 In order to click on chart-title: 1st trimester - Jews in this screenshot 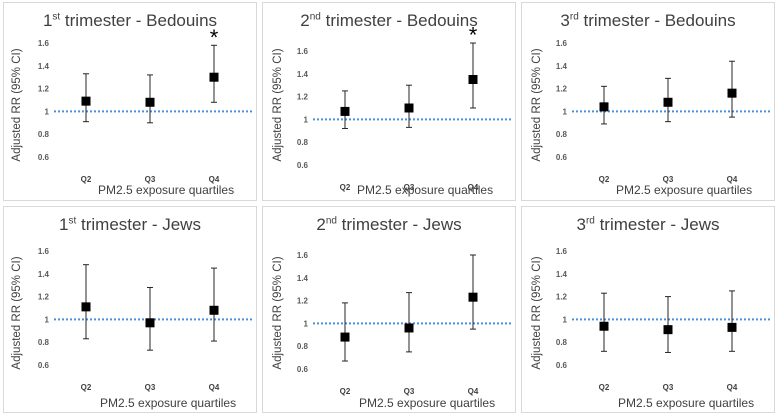, I will do `click(130, 225)`.